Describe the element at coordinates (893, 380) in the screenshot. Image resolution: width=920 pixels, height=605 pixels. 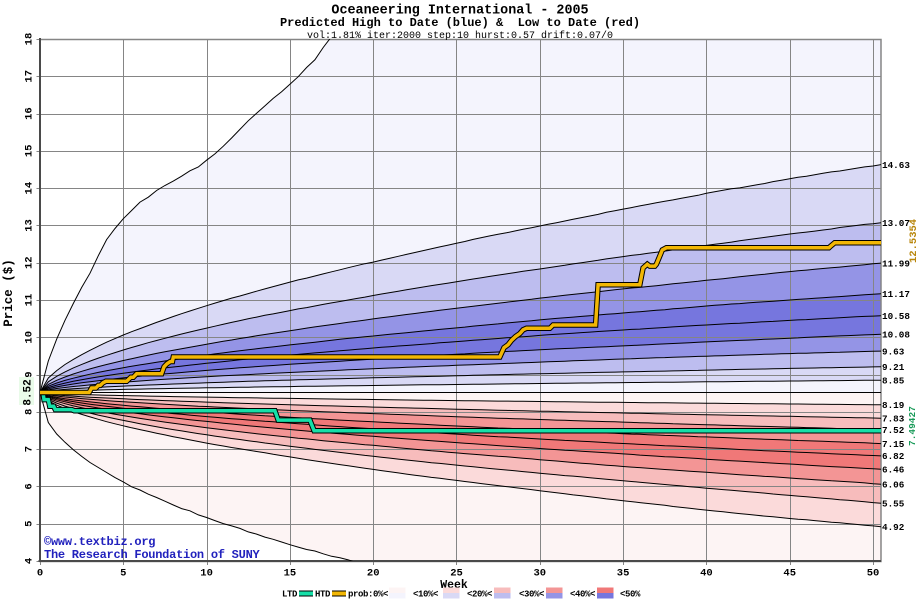
I see `svg-text: 8.85` at that location.